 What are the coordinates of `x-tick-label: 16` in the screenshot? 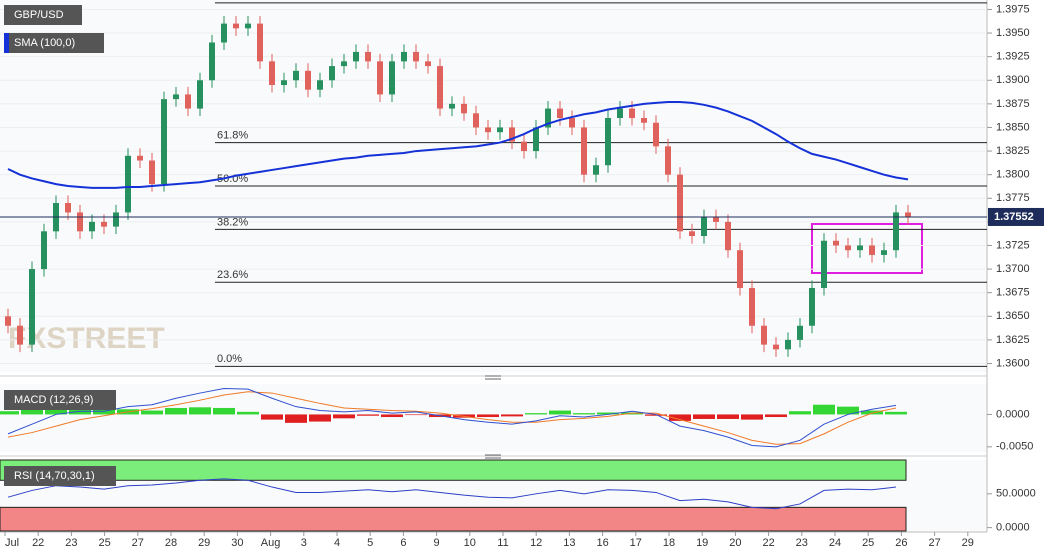 It's located at (602, 543).